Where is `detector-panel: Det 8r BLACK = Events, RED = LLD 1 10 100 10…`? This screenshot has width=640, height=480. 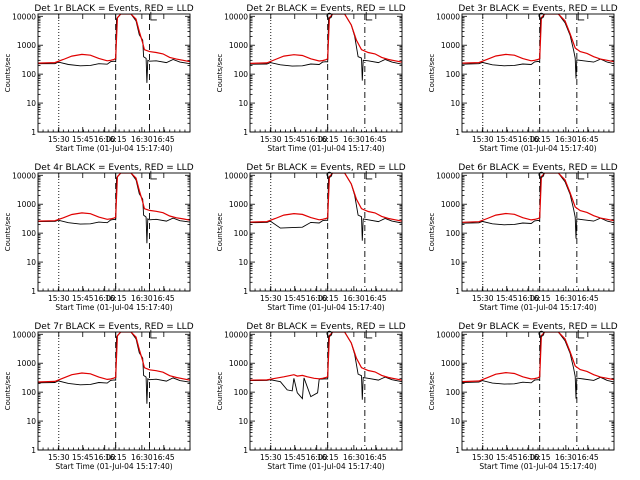
detector-panel: Det 8r BLACK = Events, RED = LLD 1 10 100 10… is located at coordinates (311, 396).